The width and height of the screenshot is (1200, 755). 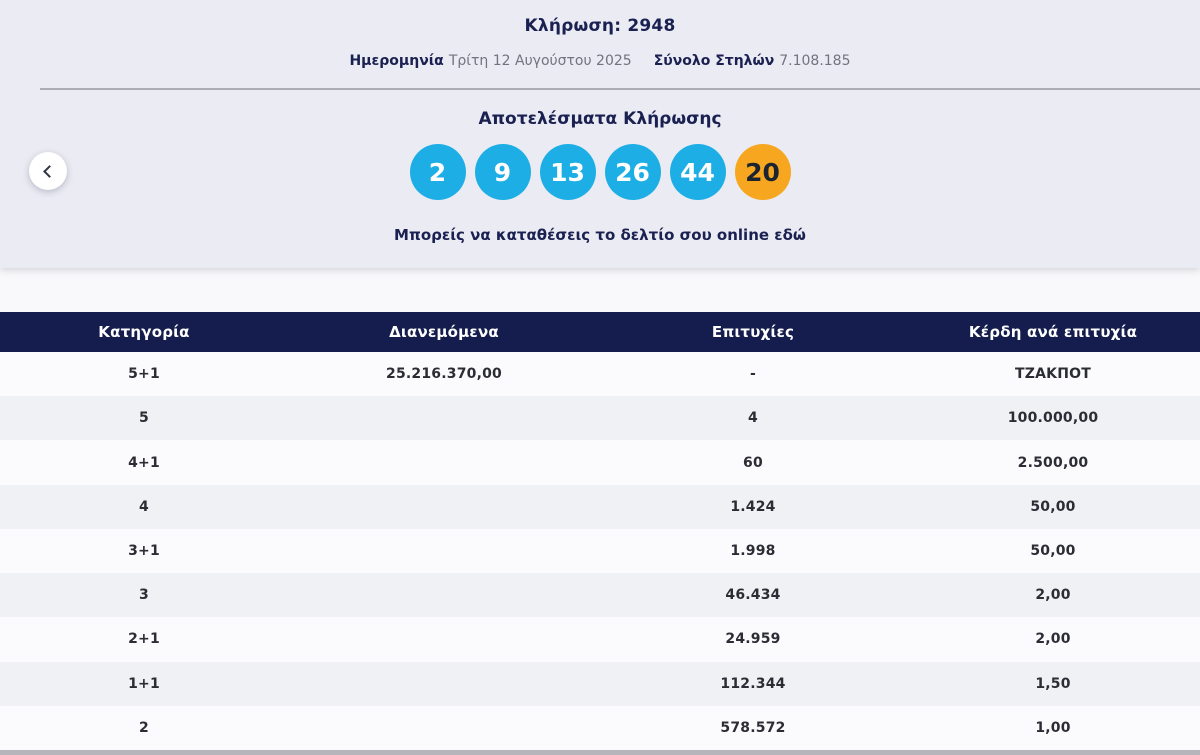 I want to click on cell-category: 2, so click(x=144, y=727).